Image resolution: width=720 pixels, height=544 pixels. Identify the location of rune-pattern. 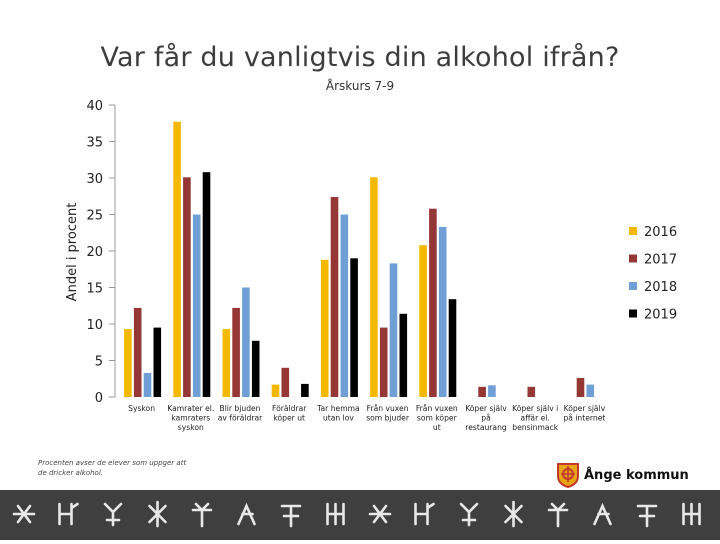
(356, 514).